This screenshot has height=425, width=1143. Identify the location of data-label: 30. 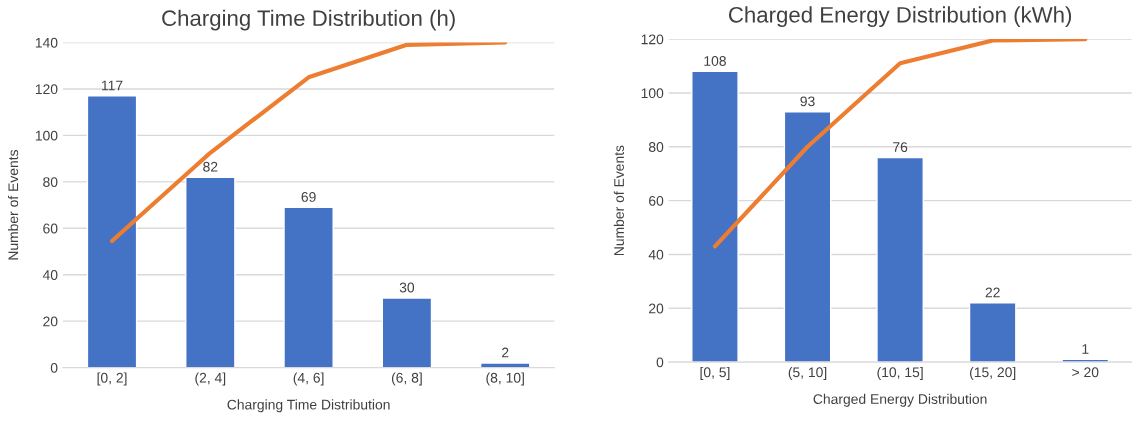
(407, 287).